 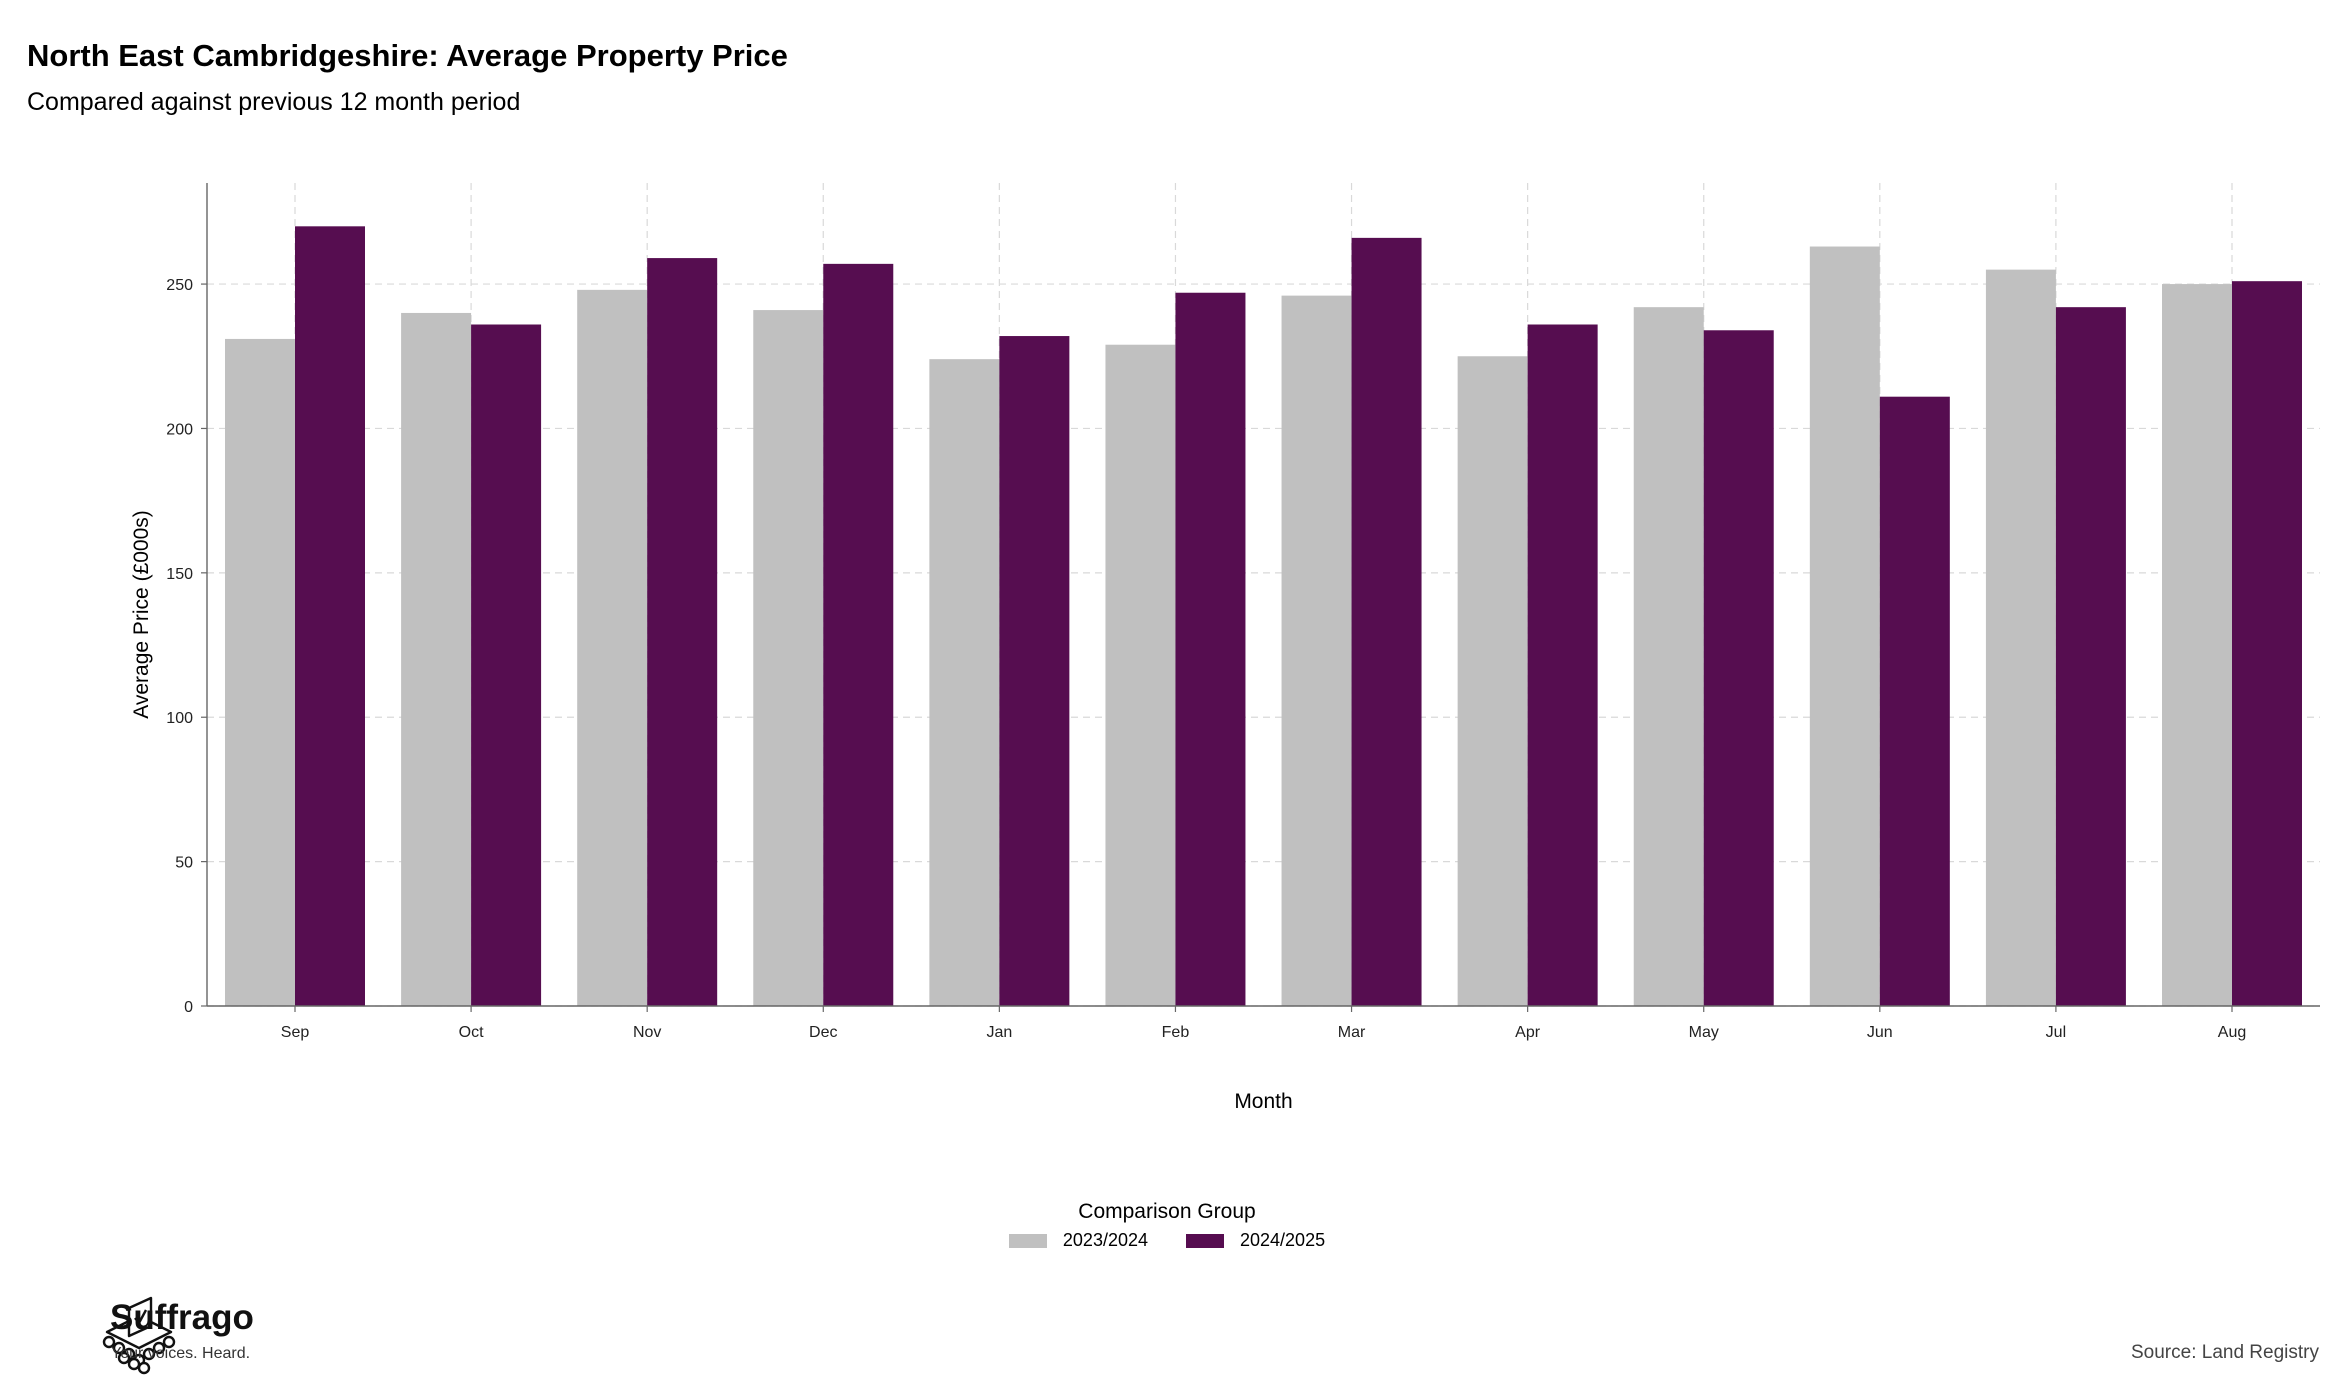 What do you see at coordinates (647, 1032) in the screenshot?
I see `x-tick-label-nov: Nov` at bounding box center [647, 1032].